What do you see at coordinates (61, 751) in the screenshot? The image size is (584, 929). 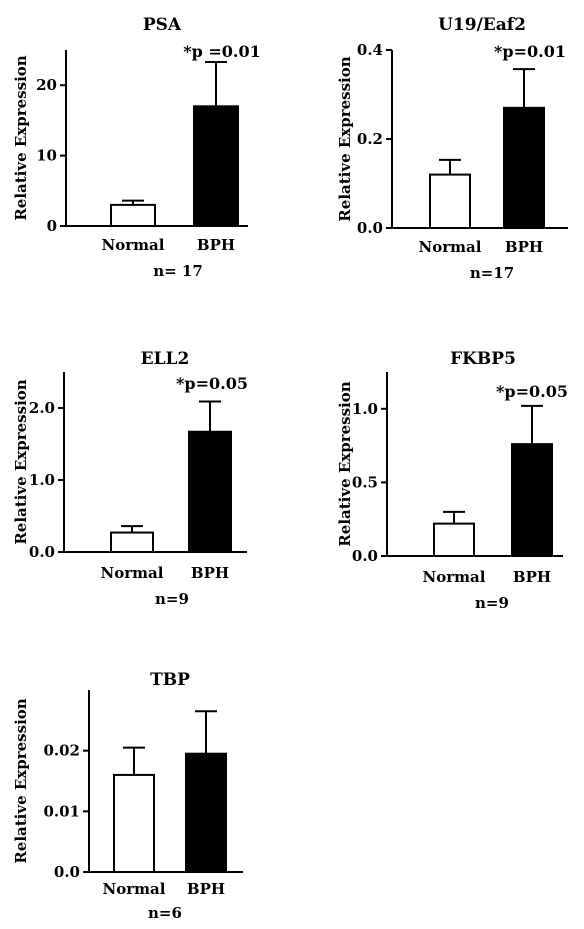 I see `y-tick-label: 0.02` at bounding box center [61, 751].